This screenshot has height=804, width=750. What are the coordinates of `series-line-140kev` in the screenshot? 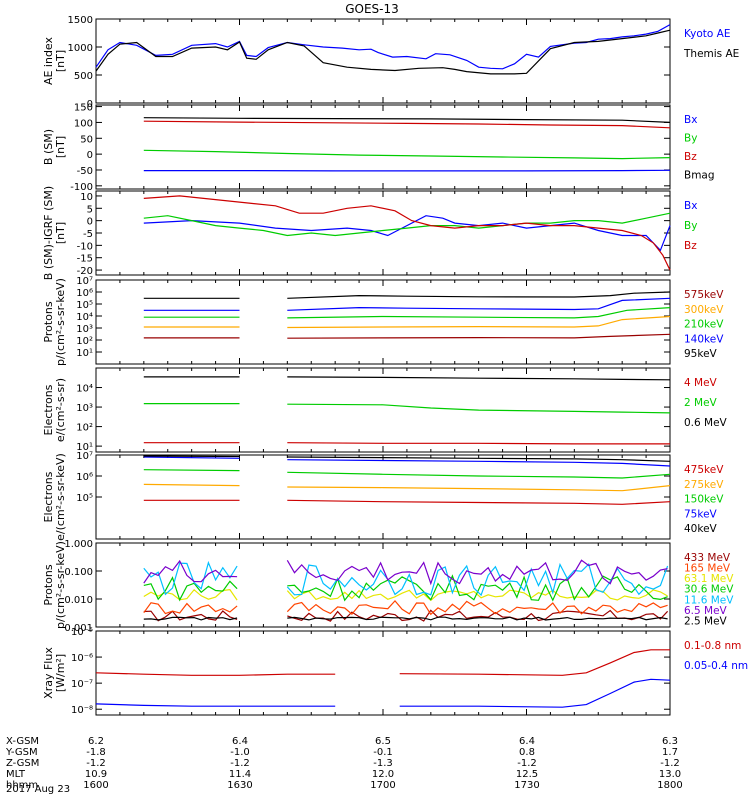 It's located at (407, 304).